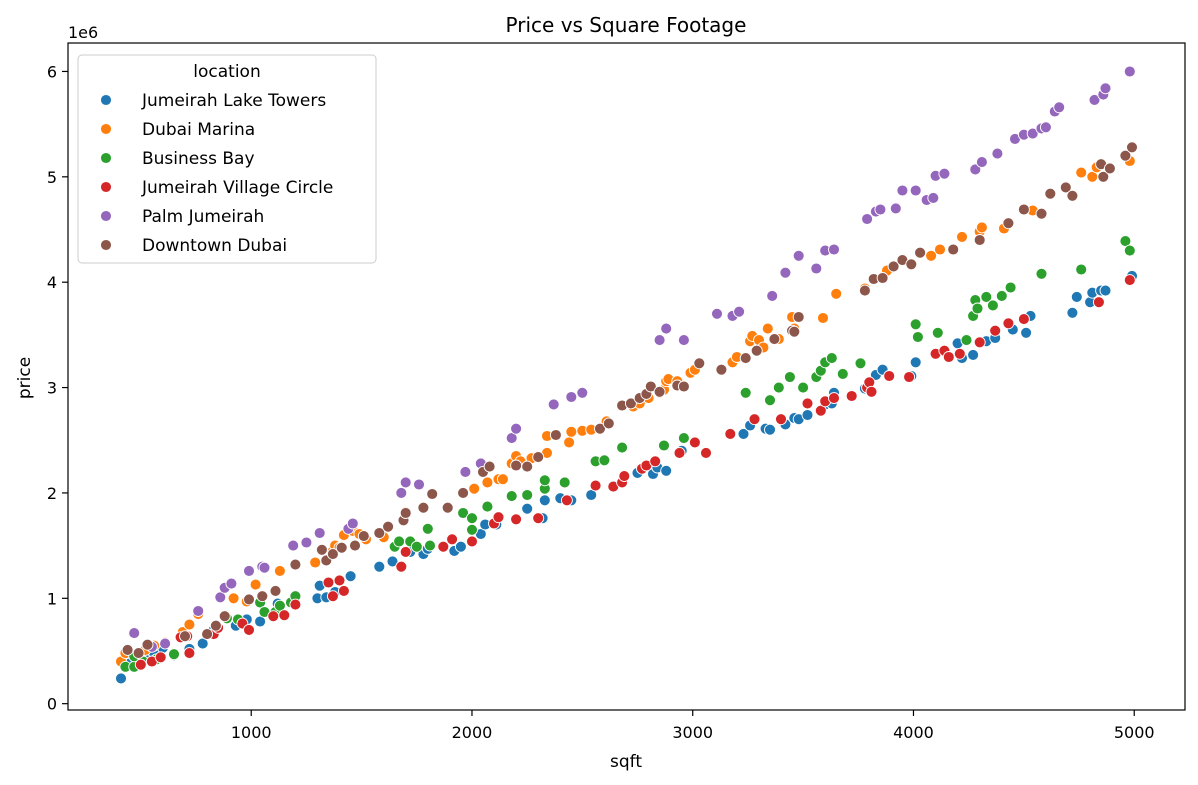 This screenshot has width=1198, height=785. I want to click on legend-label: Jumeirah Lake Towers, so click(233, 101).